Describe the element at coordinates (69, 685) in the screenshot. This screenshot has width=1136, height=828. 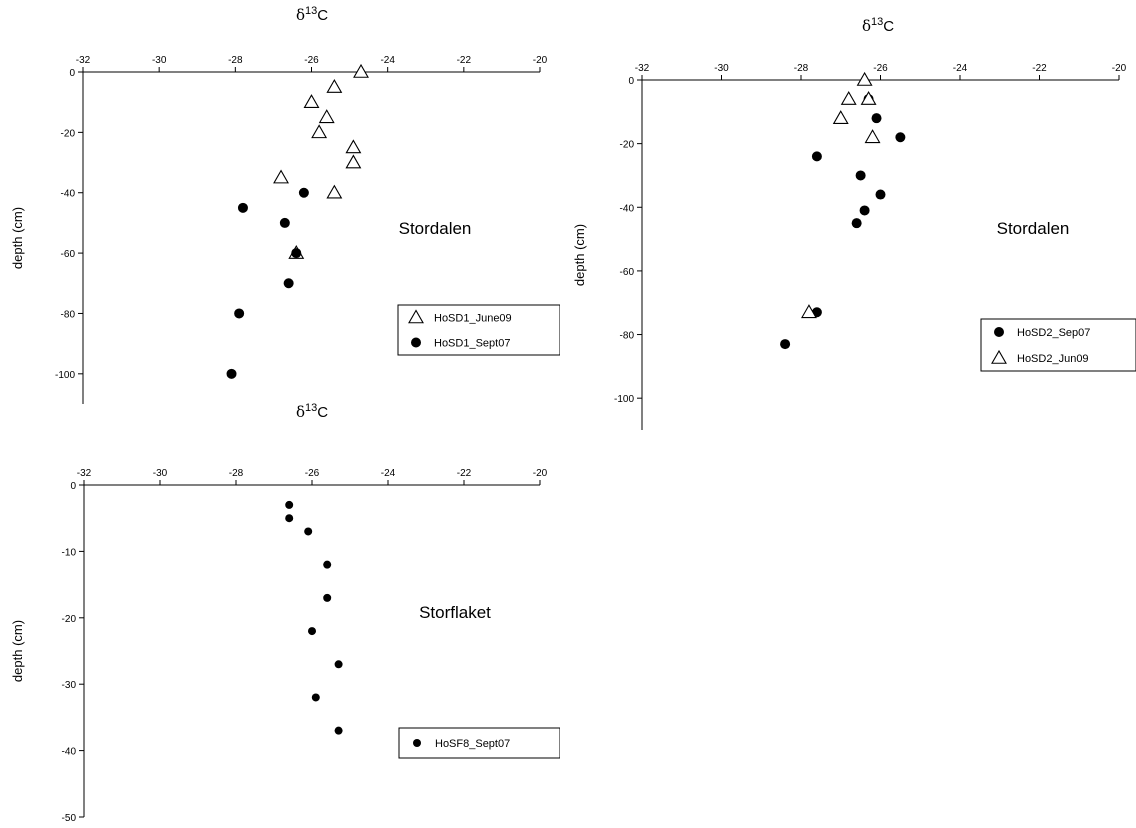
I see `y-tick-label: -30` at that location.